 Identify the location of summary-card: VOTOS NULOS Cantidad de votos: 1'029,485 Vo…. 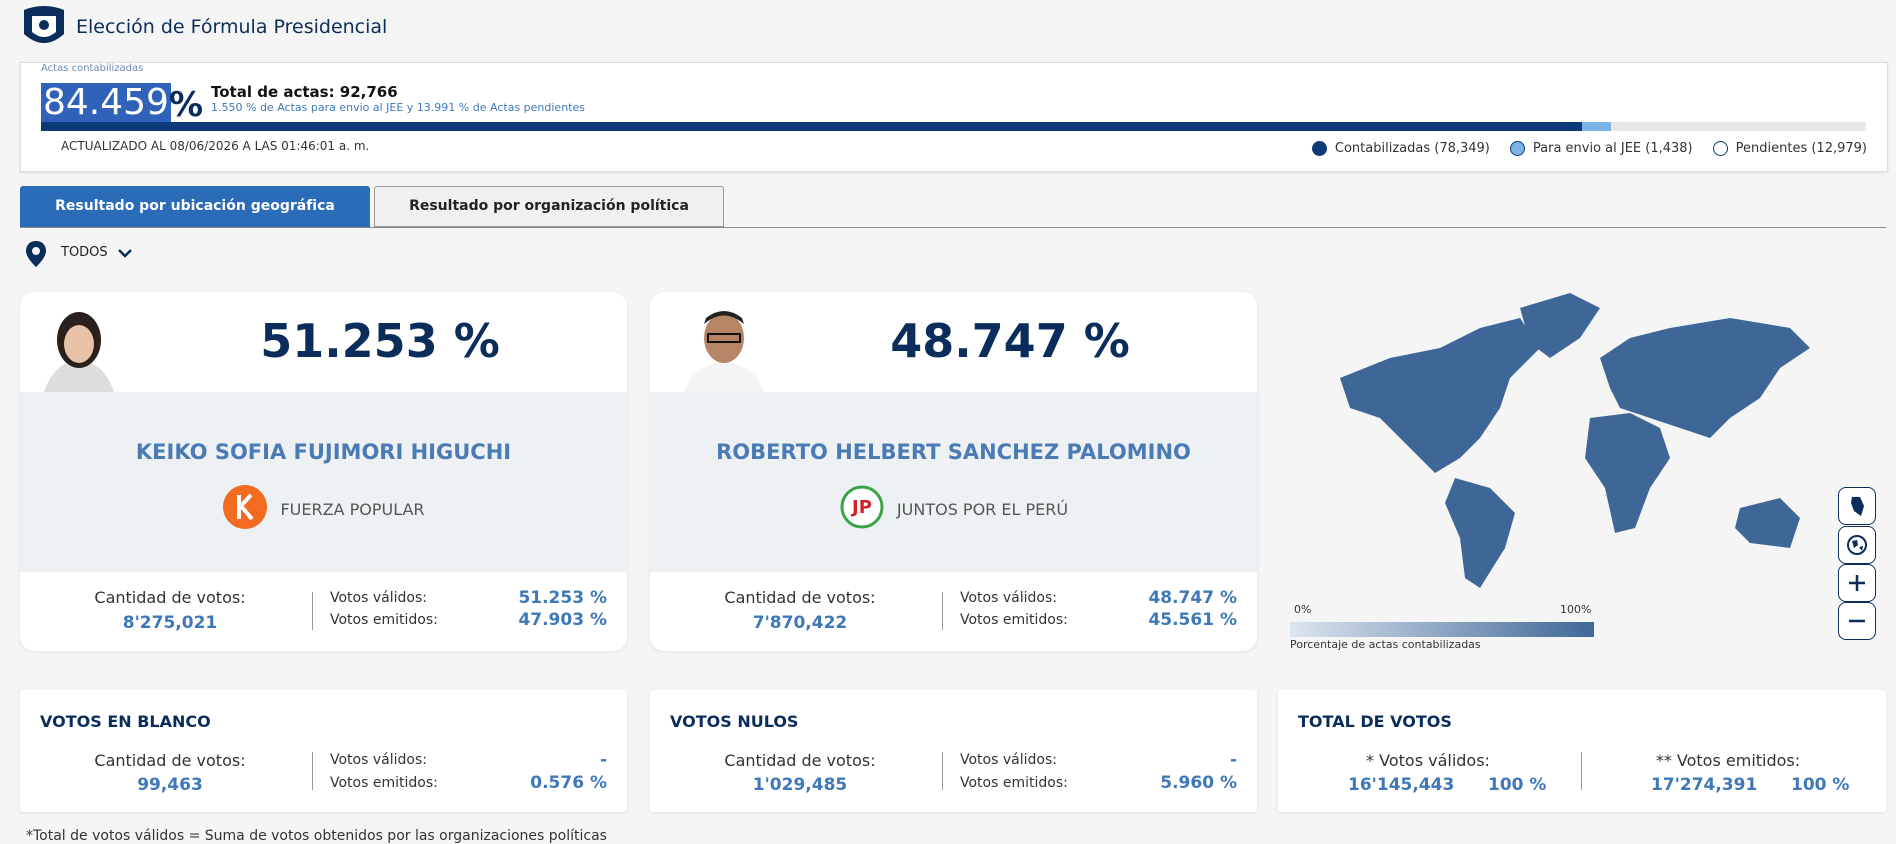
(953, 751).